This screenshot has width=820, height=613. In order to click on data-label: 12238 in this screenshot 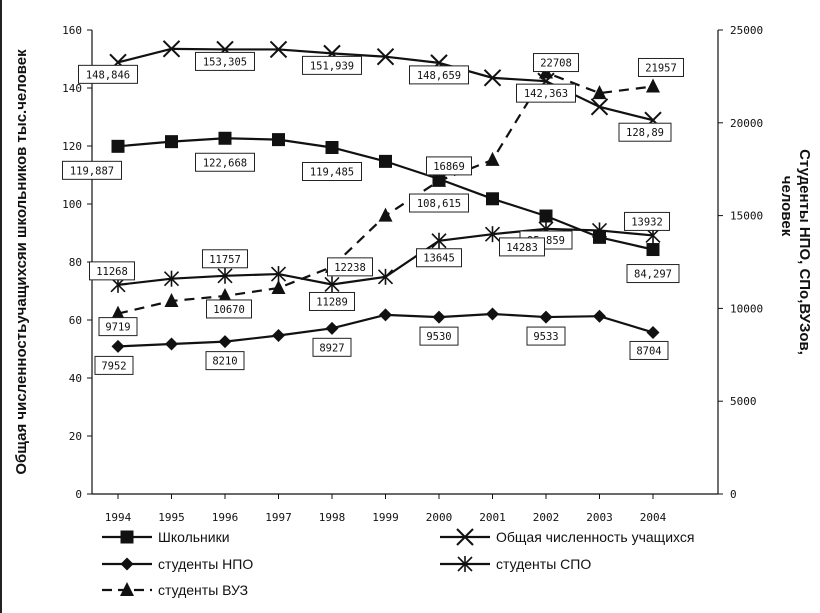, I will do `click(350, 267)`.